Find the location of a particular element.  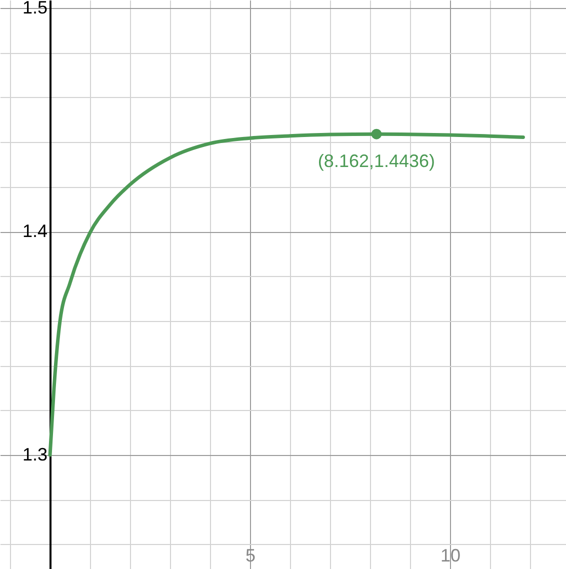

y-tick-label: 1.3 is located at coordinates (35, 454).